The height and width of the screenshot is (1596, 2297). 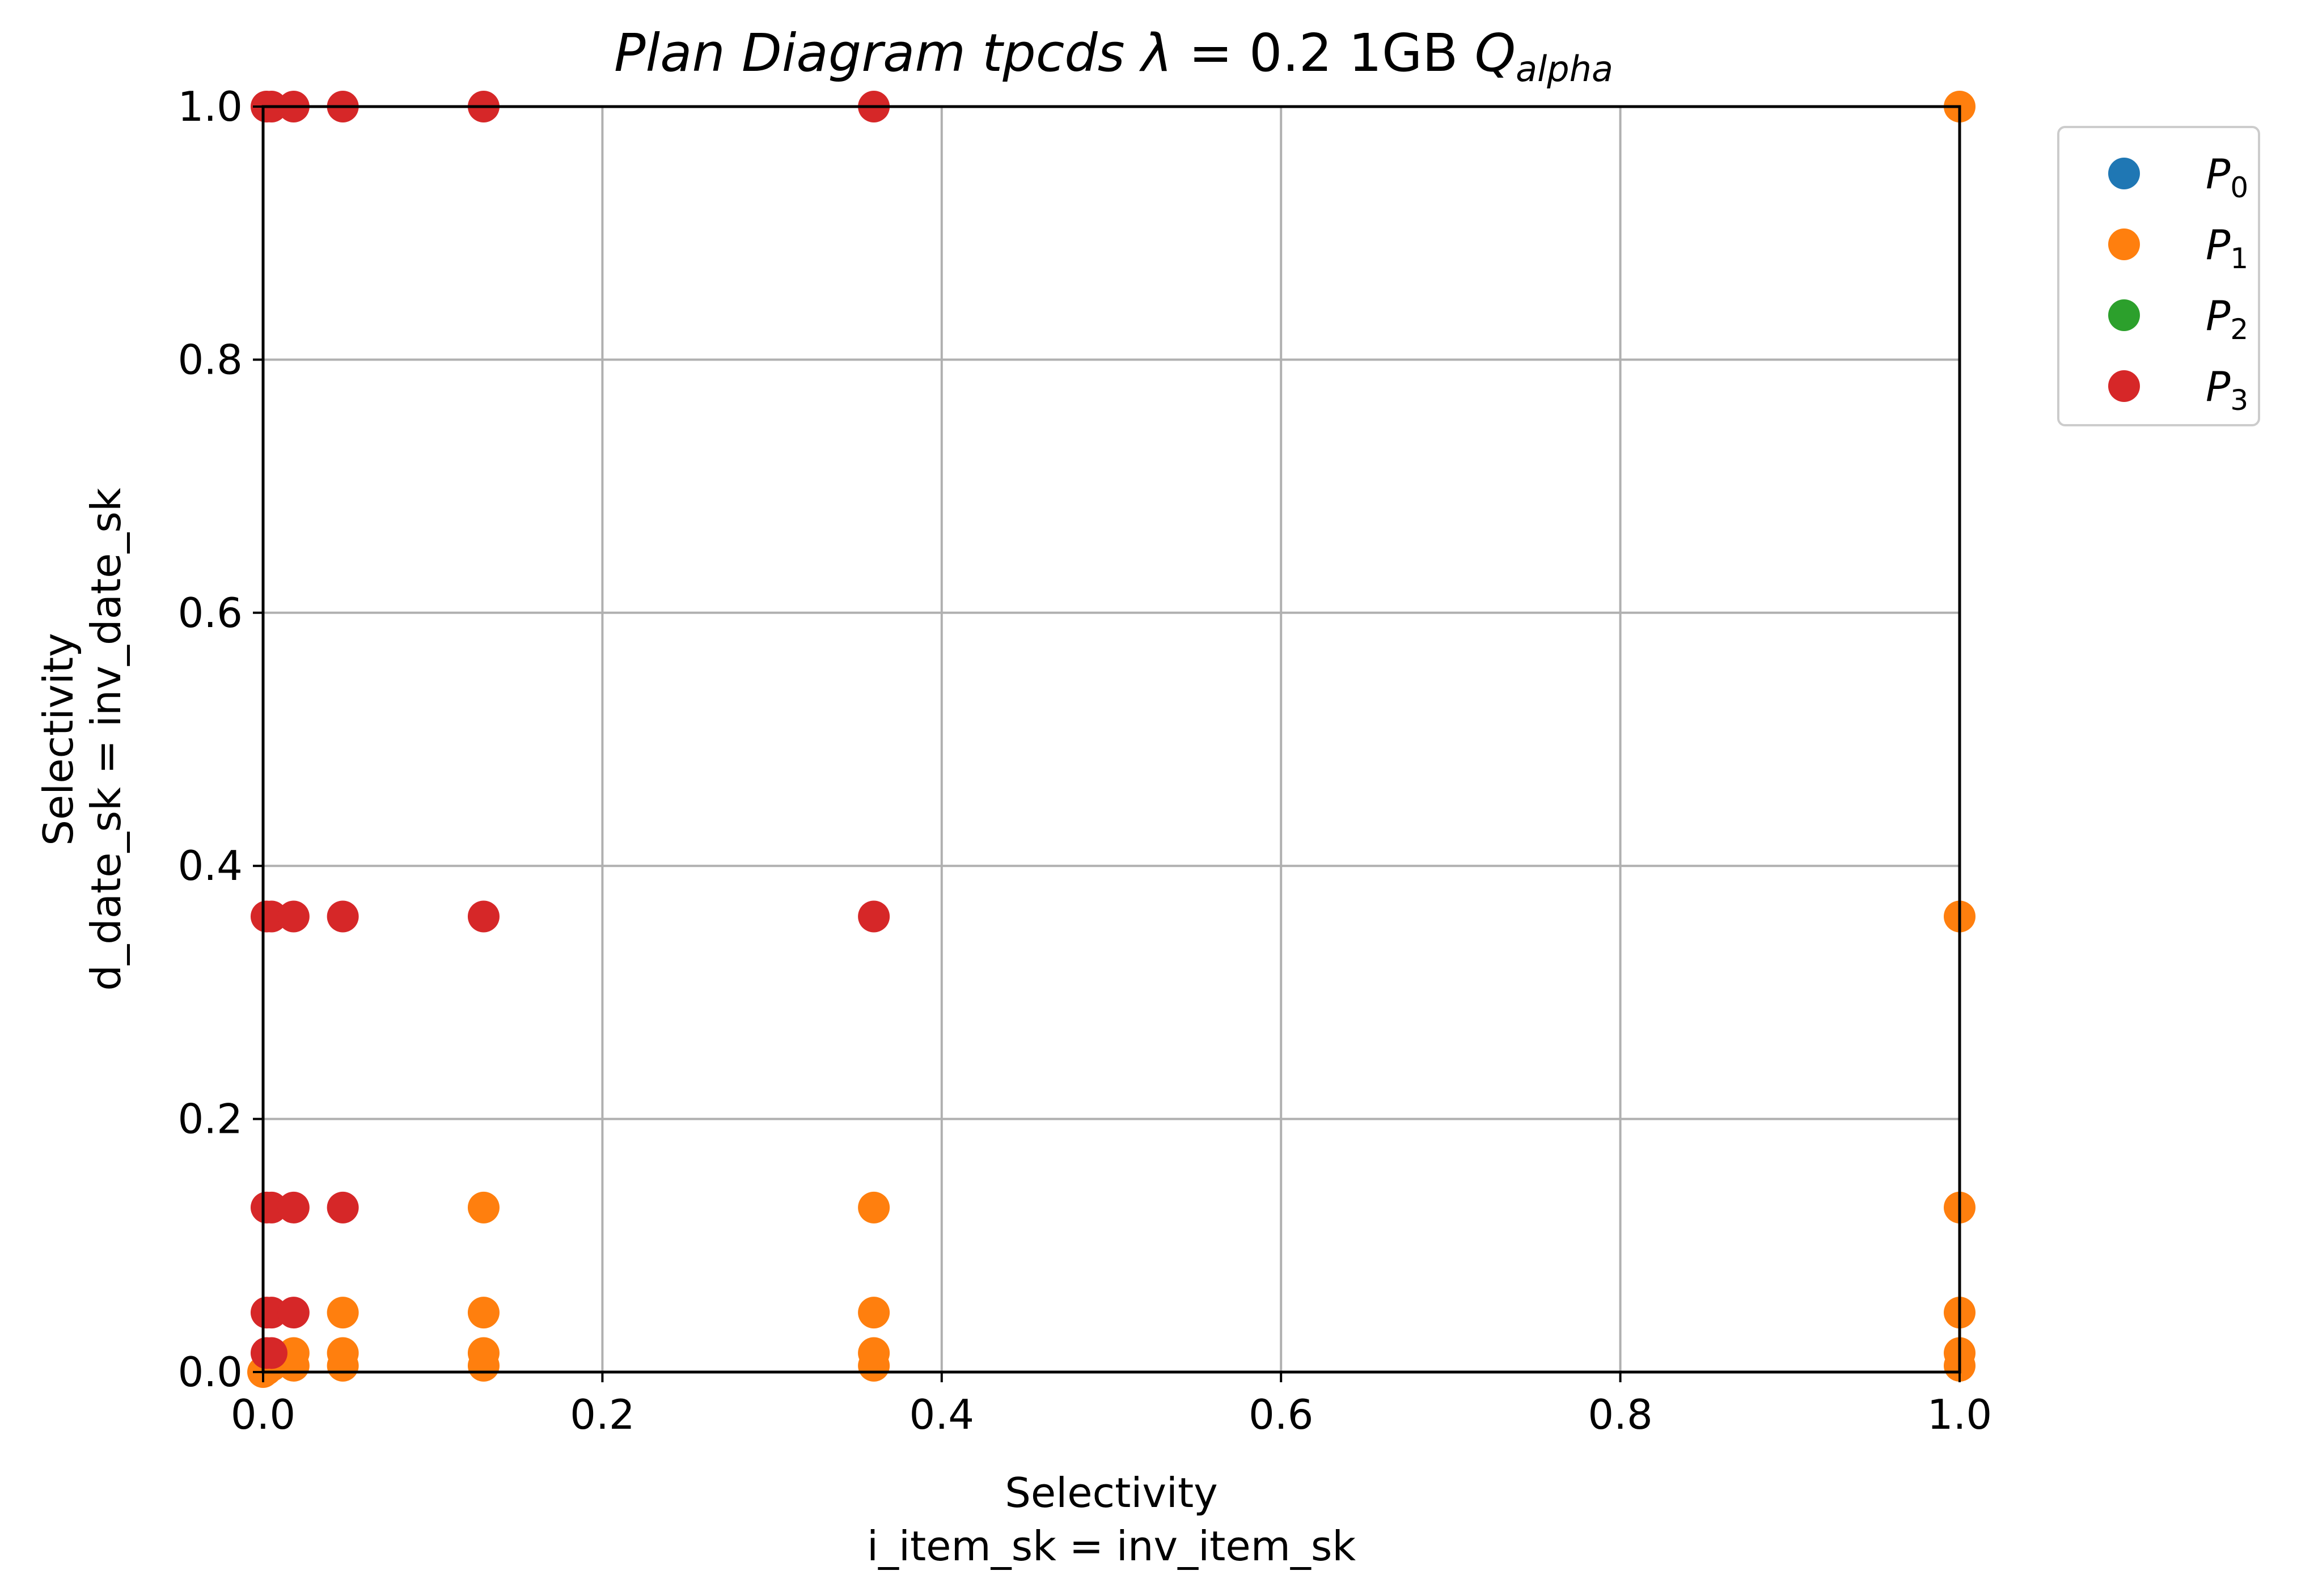 I want to click on chart-title: Plan Diagram tpcds λ = 0.2 1GB Qalpha, so click(x=1113, y=56).